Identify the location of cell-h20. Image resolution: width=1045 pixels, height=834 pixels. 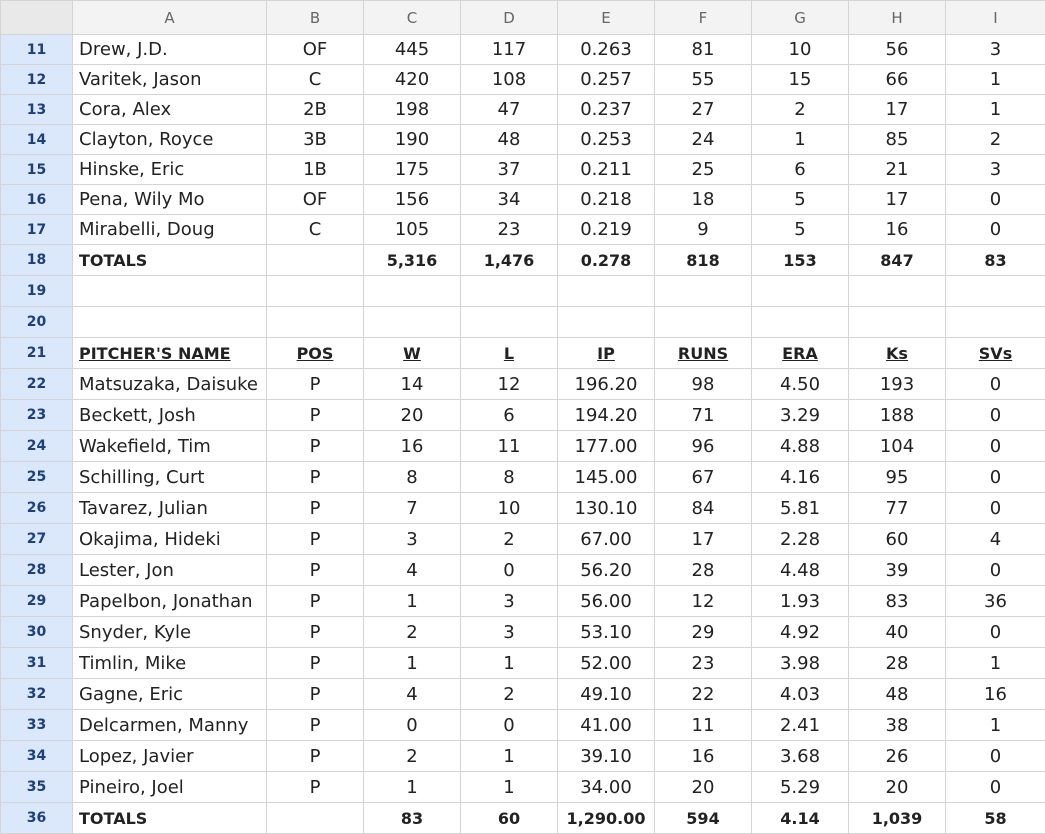
(897, 322).